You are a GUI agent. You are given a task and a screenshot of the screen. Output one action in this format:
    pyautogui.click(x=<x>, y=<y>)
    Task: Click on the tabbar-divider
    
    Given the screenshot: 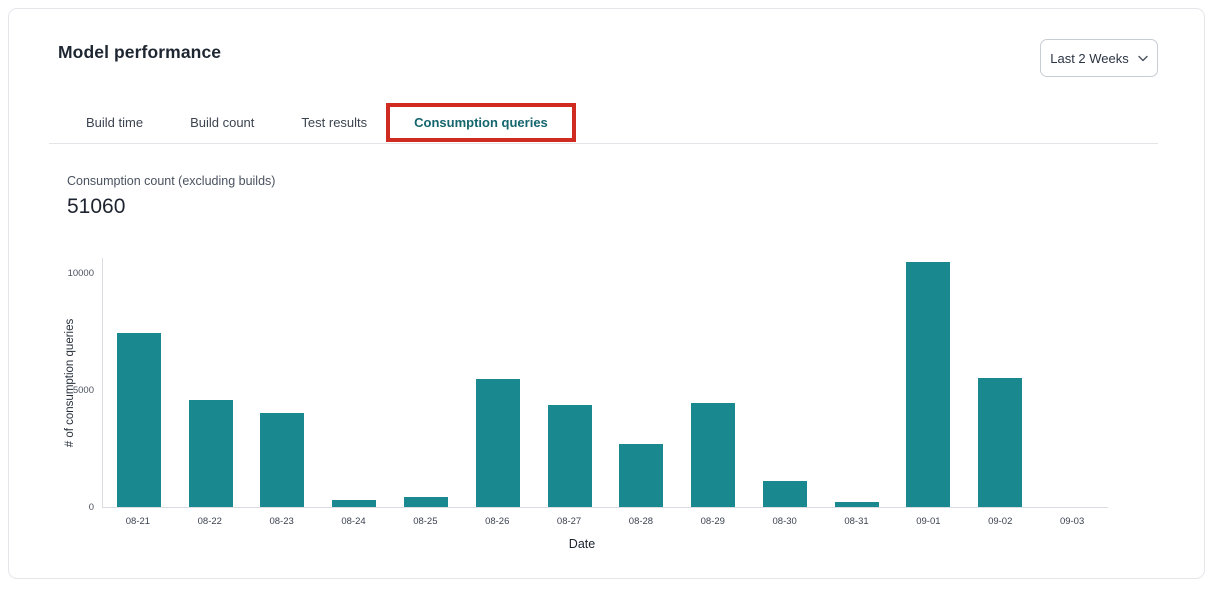 What is the action you would take?
    pyautogui.click(x=603, y=143)
    